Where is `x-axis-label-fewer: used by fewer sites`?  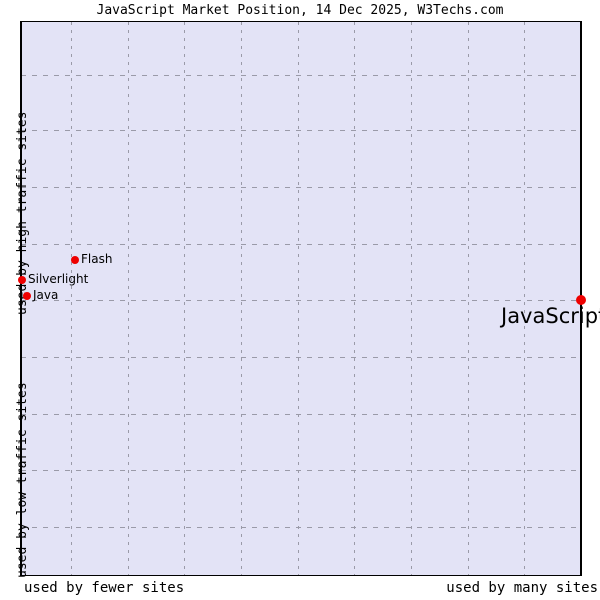 x-axis-label-fewer: used by fewer sites is located at coordinates (104, 588).